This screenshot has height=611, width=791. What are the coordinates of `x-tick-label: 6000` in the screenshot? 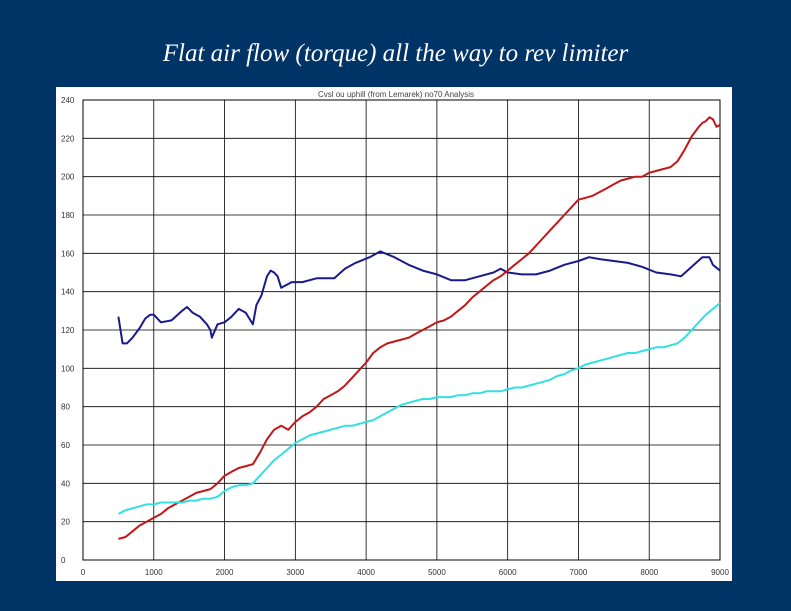 It's located at (508, 572).